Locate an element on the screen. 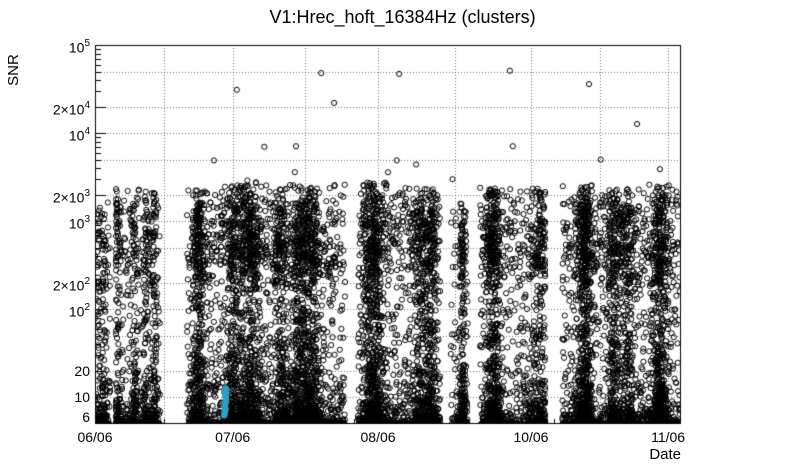 The height and width of the screenshot is (472, 805). x-tick-label: 10/06 is located at coordinates (531, 437).